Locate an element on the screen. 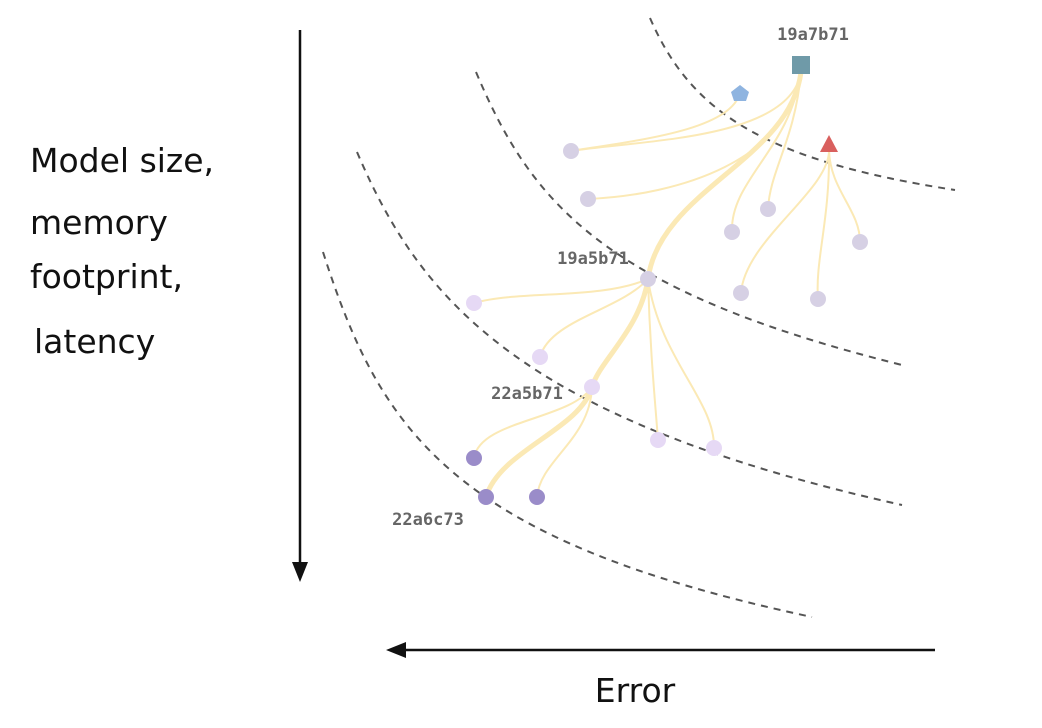  y-arrowhead is located at coordinates (300, 572).